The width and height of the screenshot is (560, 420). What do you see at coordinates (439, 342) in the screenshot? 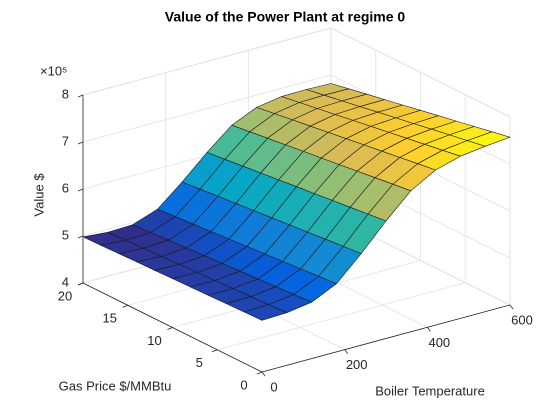
I see `x-tick-label: 400` at bounding box center [439, 342].